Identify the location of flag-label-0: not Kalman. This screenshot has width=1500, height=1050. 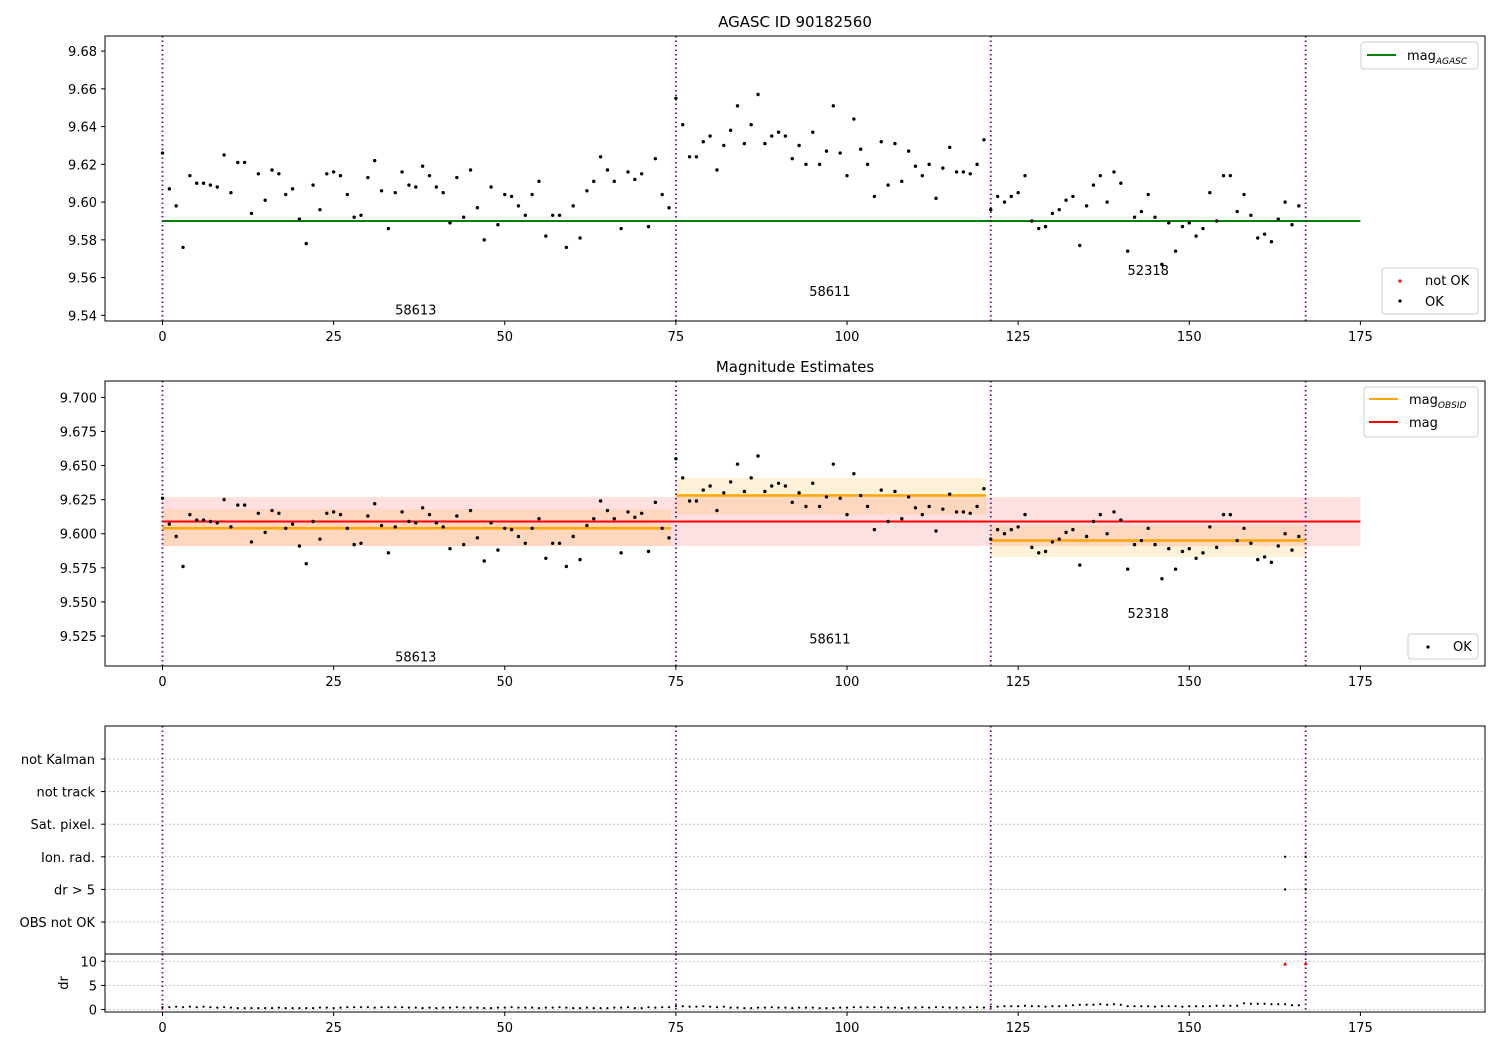
(58, 760).